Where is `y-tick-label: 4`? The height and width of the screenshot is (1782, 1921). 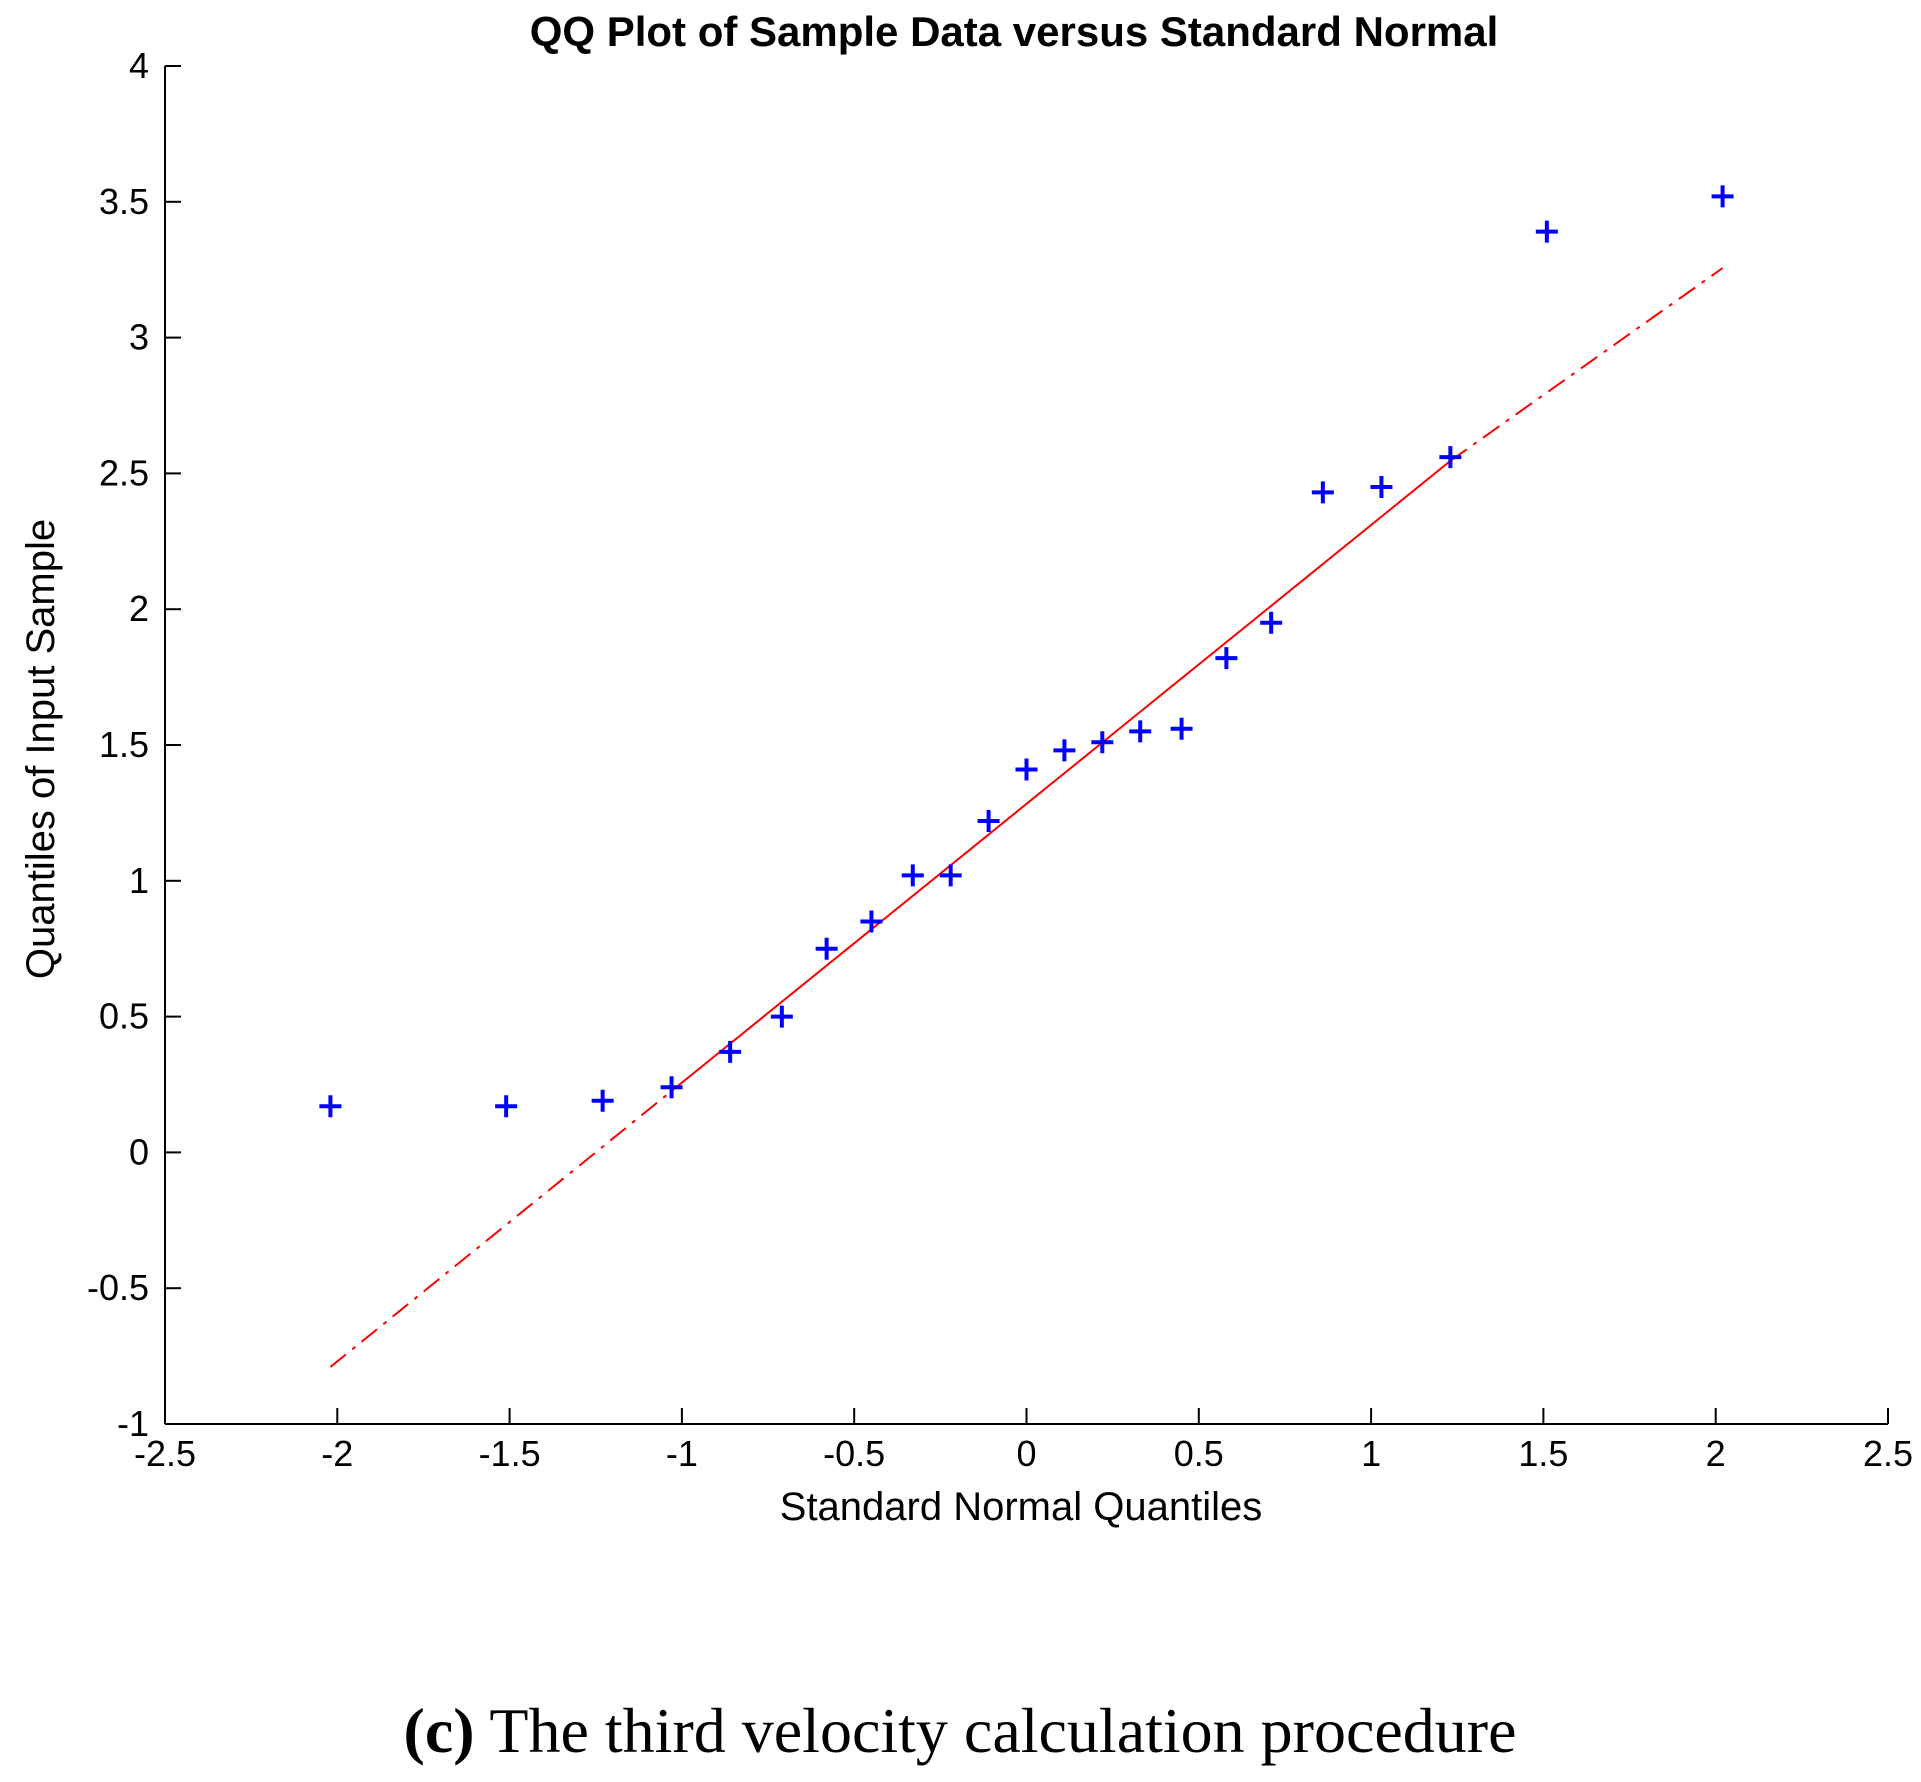
y-tick-label: 4 is located at coordinates (139, 65).